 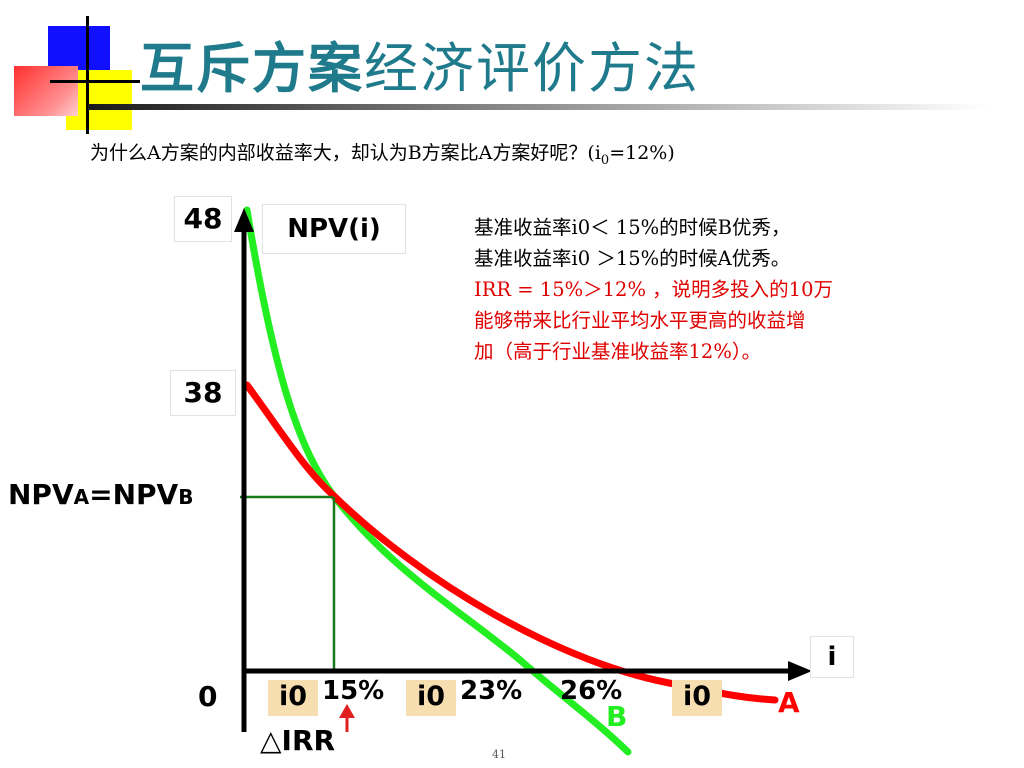 What do you see at coordinates (81, 497) in the screenshot?
I see `npv-eq-sub-a: A` at bounding box center [81, 497].